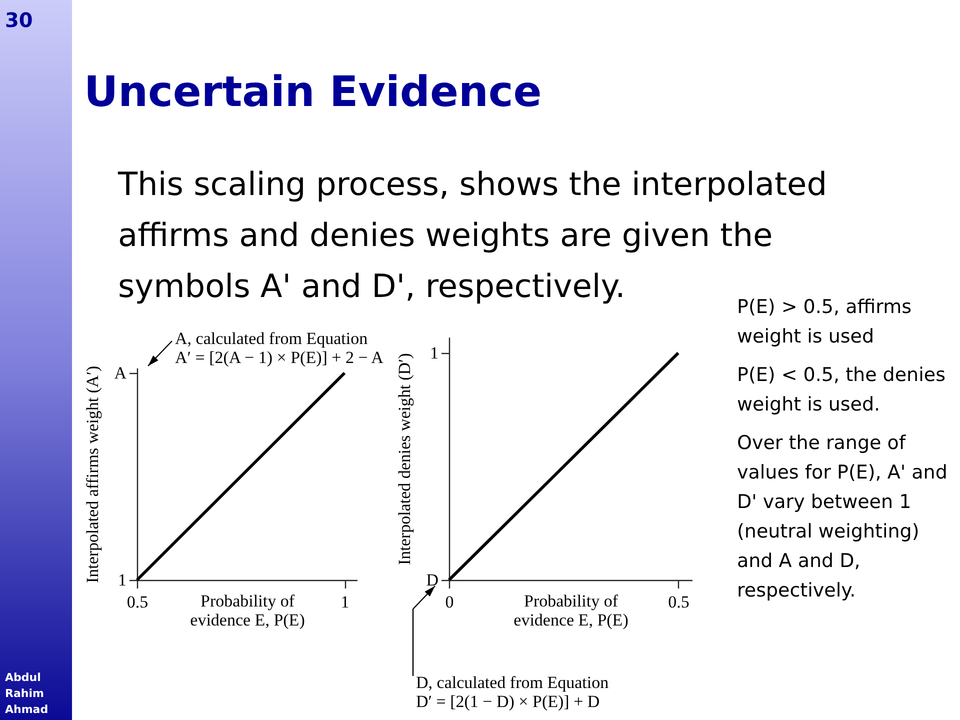 This screenshot has height=720, width=960. I want to click on y-axis-title: Interpolated denies weight (D′), so click(404, 459).